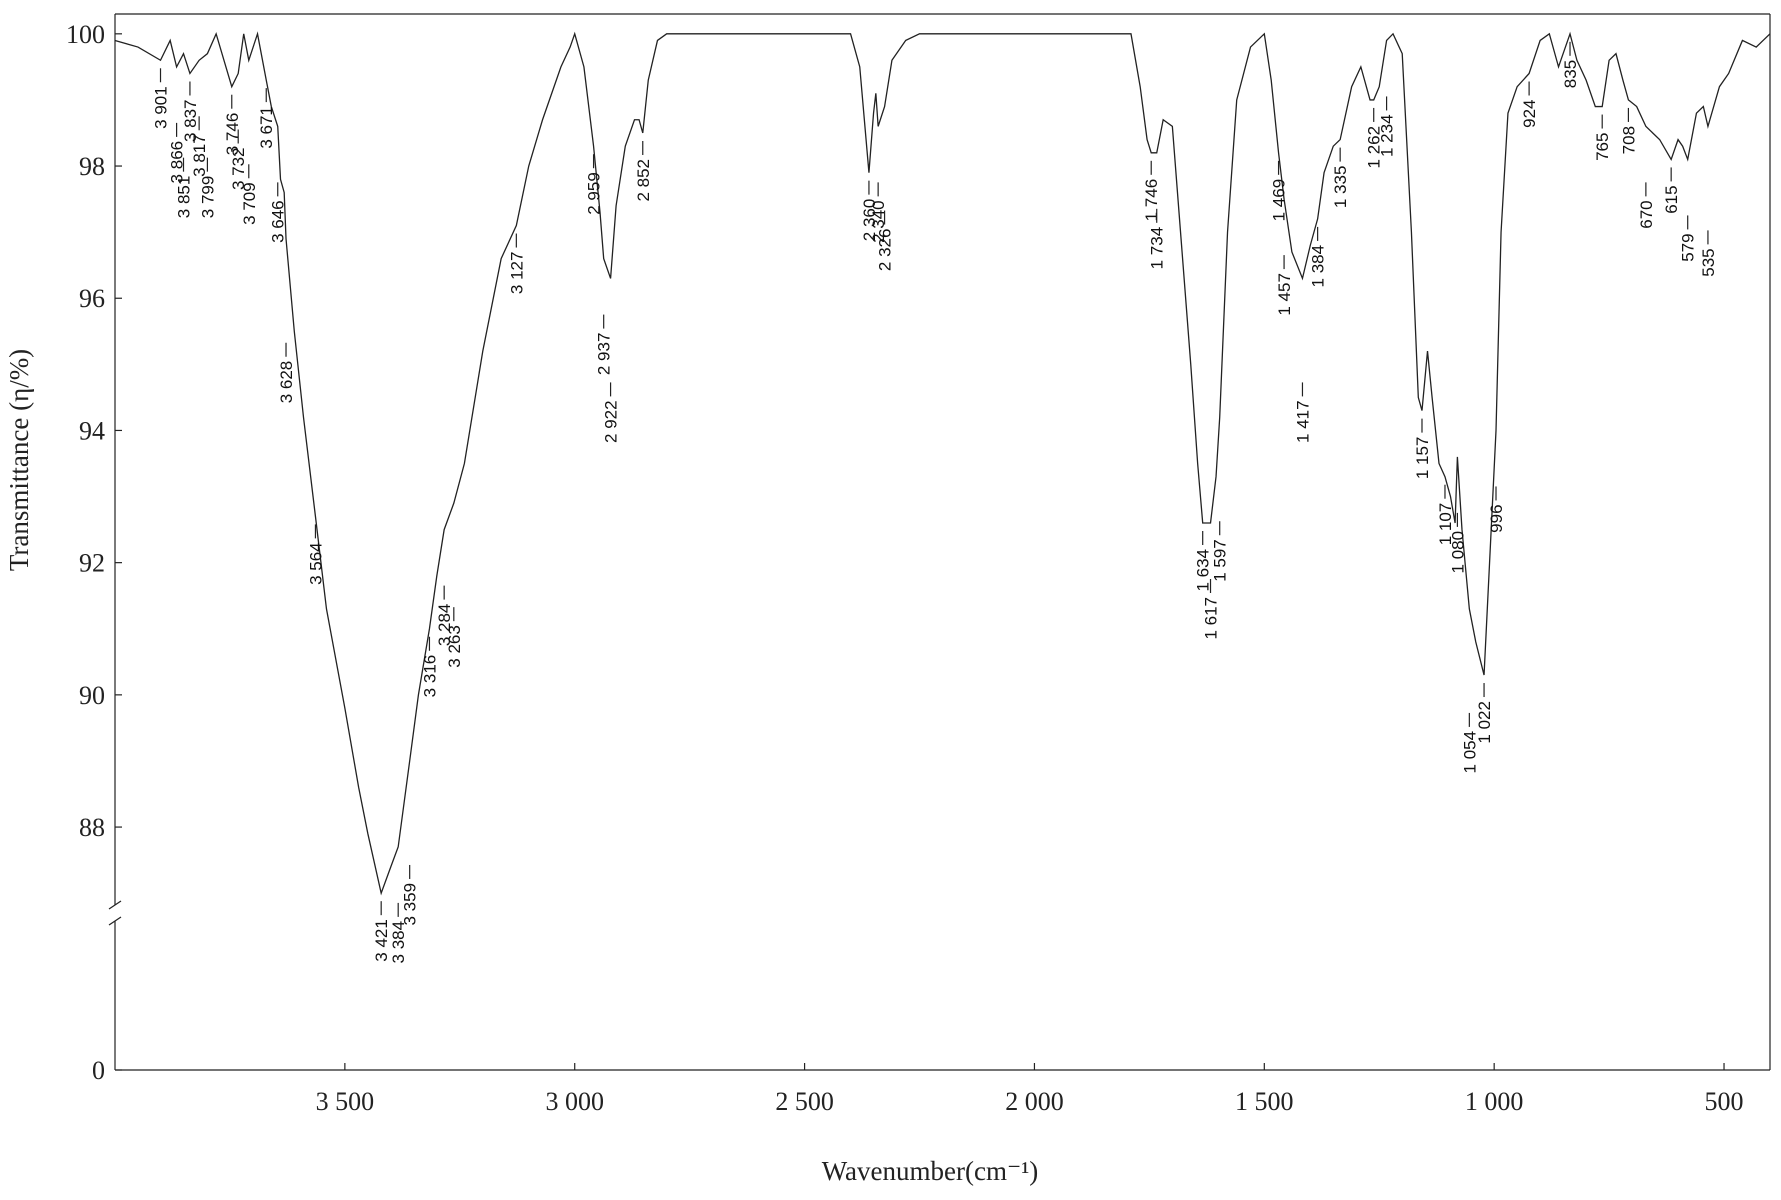 The width and height of the screenshot is (1781, 1200). Describe the element at coordinates (1469, 752) in the screenshot. I see `peak-label: 1 054` at that location.